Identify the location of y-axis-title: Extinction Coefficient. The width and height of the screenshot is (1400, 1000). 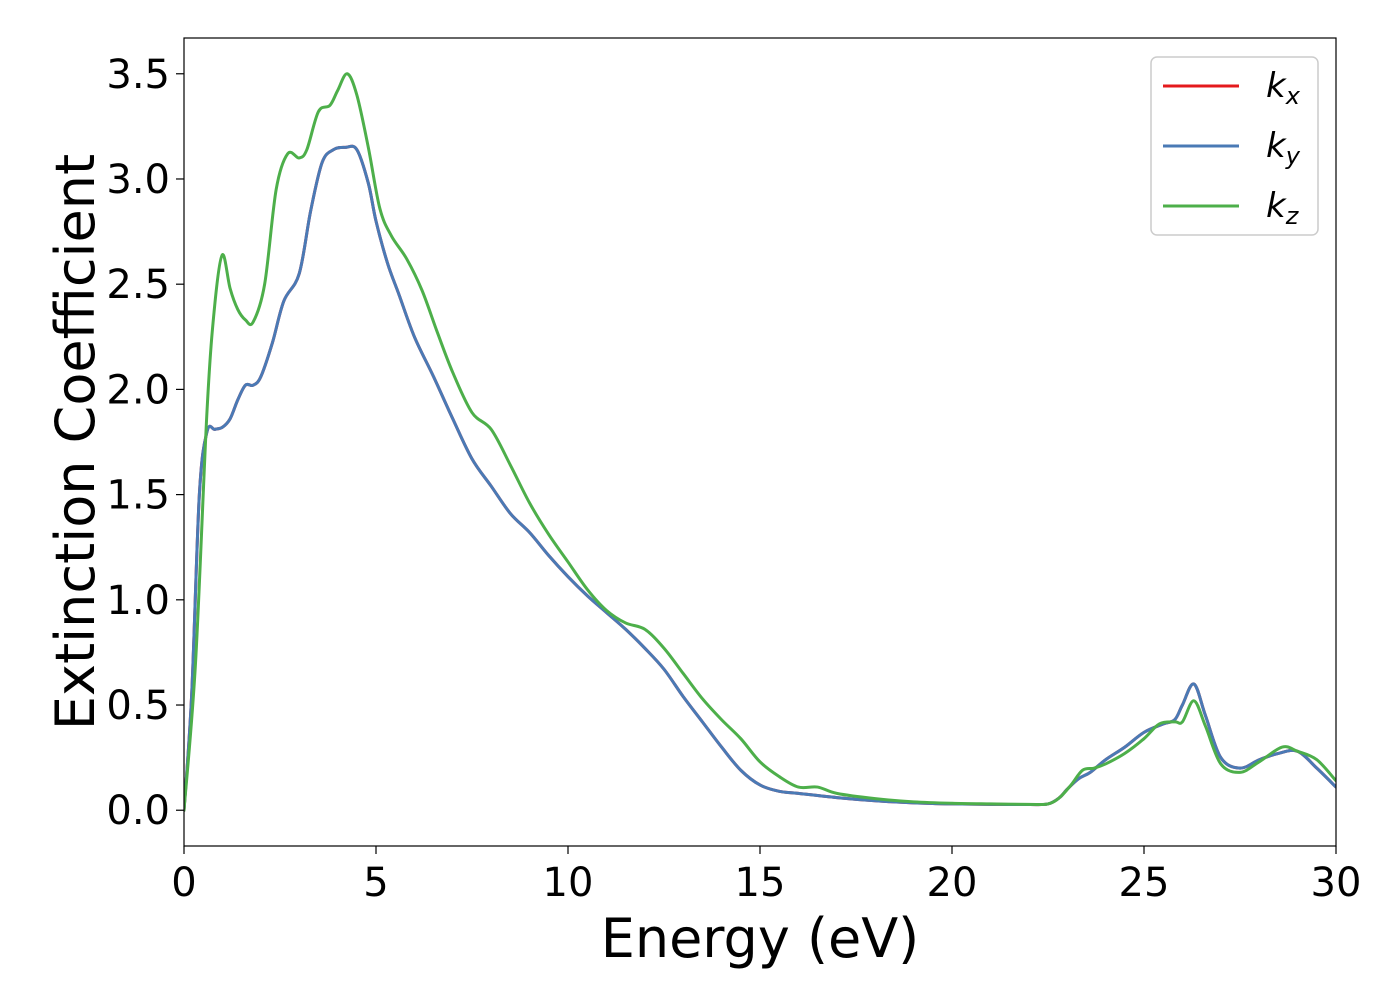
(75, 442).